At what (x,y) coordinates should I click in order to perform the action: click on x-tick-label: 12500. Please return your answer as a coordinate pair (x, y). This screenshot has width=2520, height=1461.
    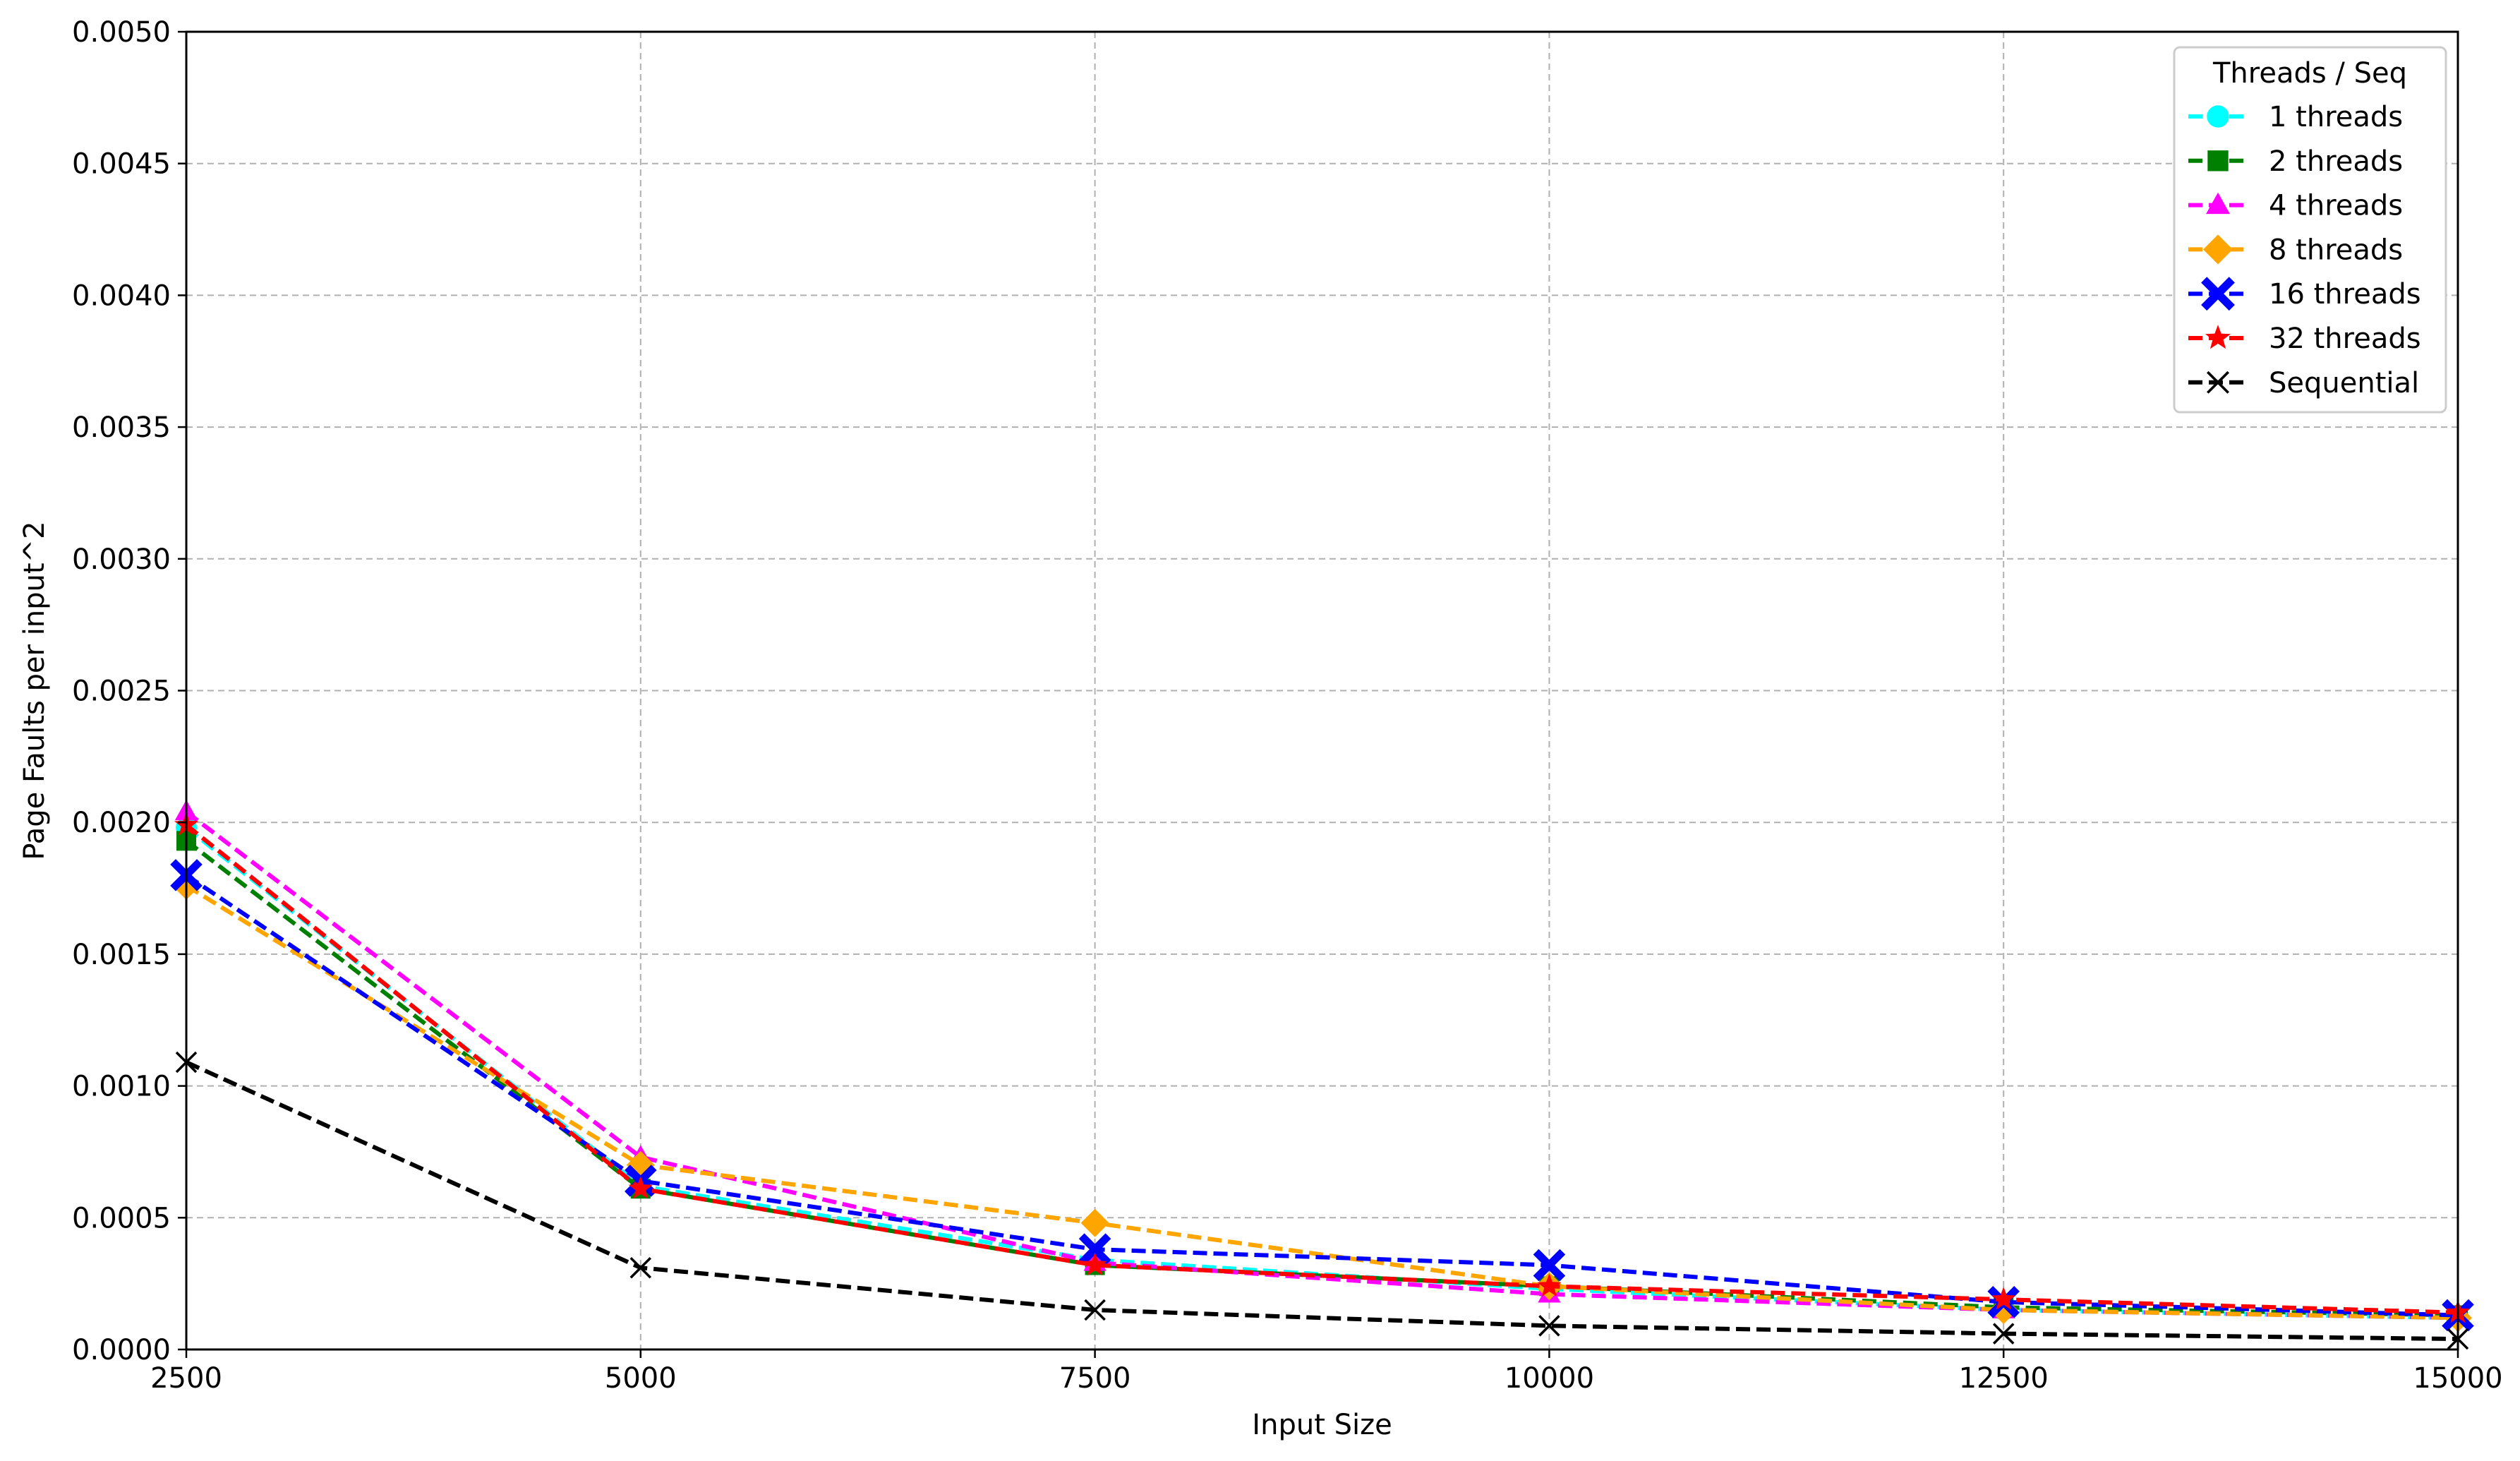
    Looking at the image, I should click on (2004, 1378).